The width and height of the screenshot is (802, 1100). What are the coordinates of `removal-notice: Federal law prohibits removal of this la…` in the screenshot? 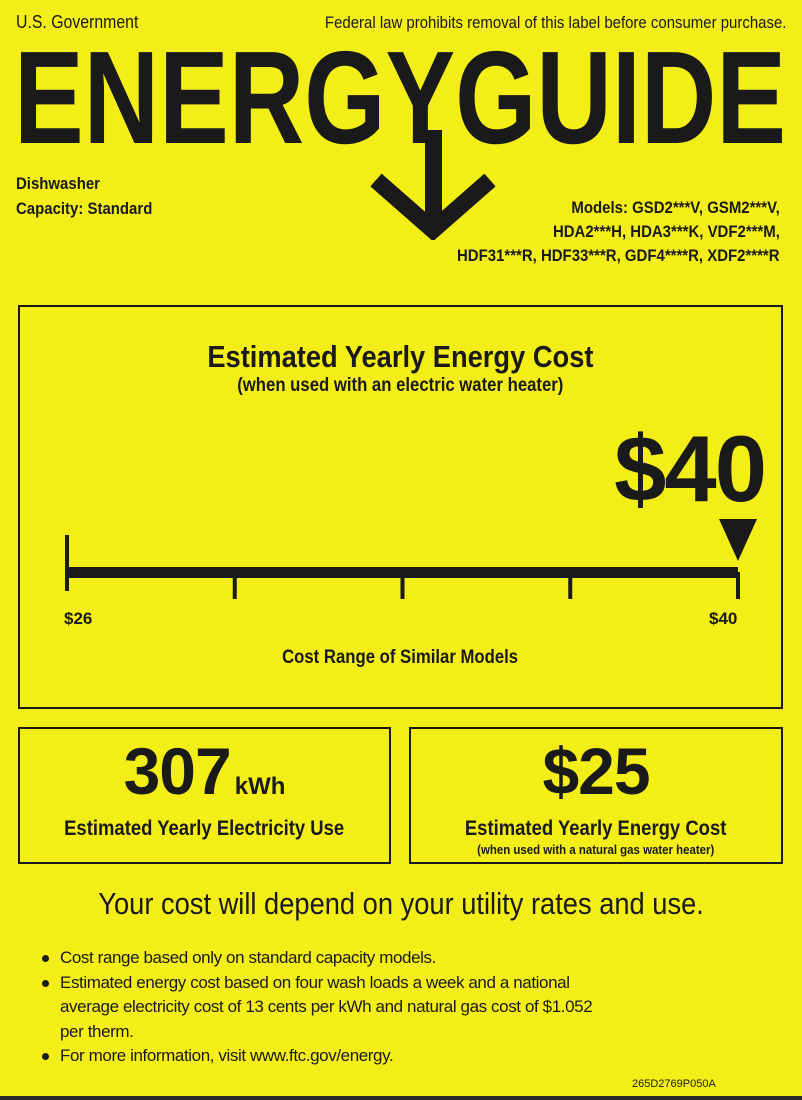 It's located at (555, 22).